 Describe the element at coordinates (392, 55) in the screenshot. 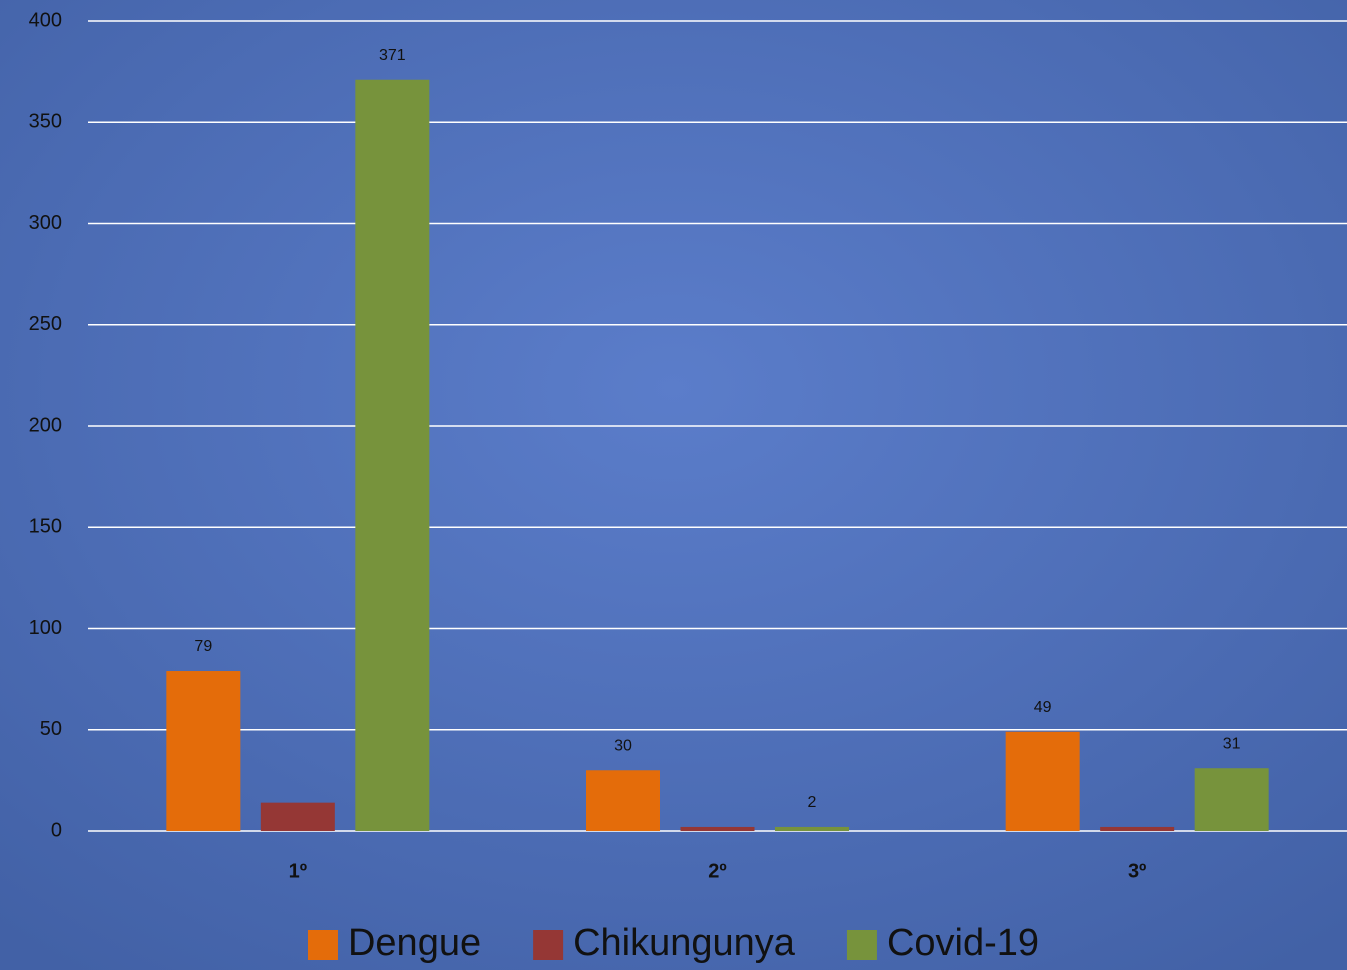

I see `data-label: 371` at that location.